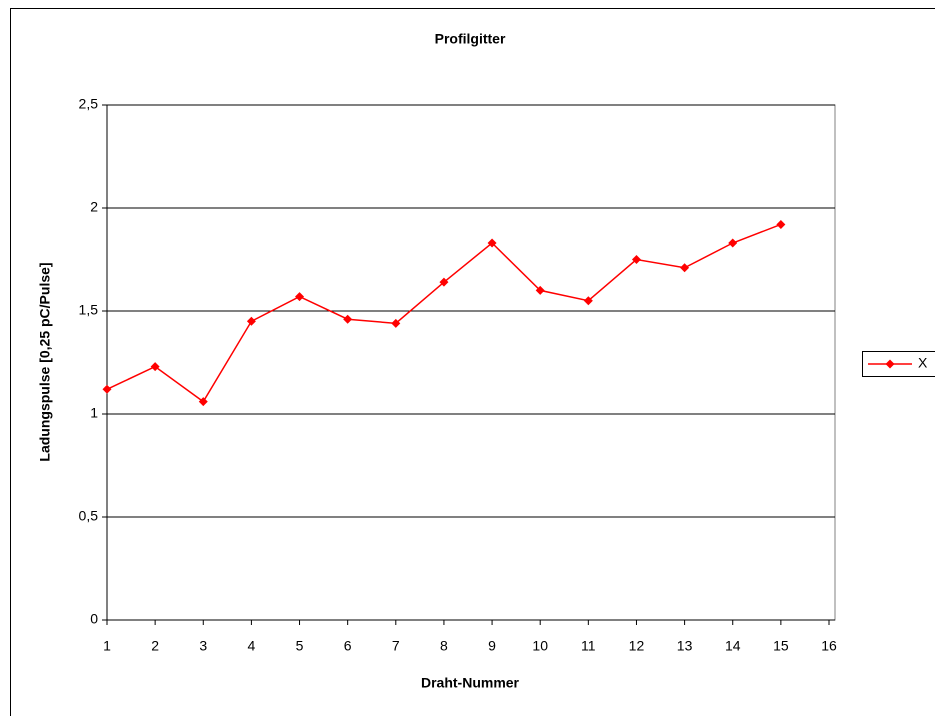  What do you see at coordinates (444, 646) in the screenshot?
I see `x-tick-label: 8` at bounding box center [444, 646].